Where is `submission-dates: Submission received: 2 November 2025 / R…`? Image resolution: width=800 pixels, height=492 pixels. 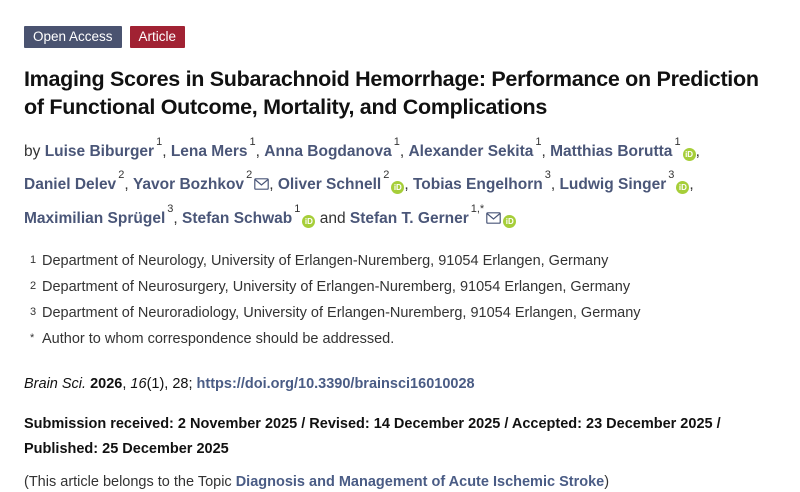 submission-dates: Submission received: 2 November 2025 / R… is located at coordinates (372, 437).